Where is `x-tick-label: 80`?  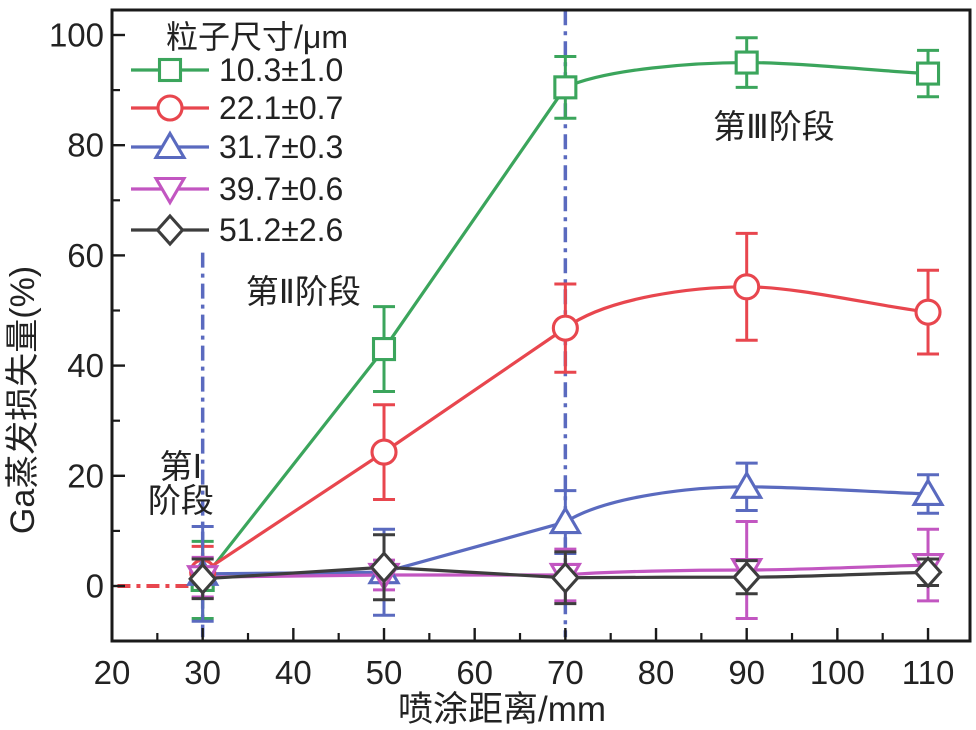 x-tick-label: 80 is located at coordinates (656, 672).